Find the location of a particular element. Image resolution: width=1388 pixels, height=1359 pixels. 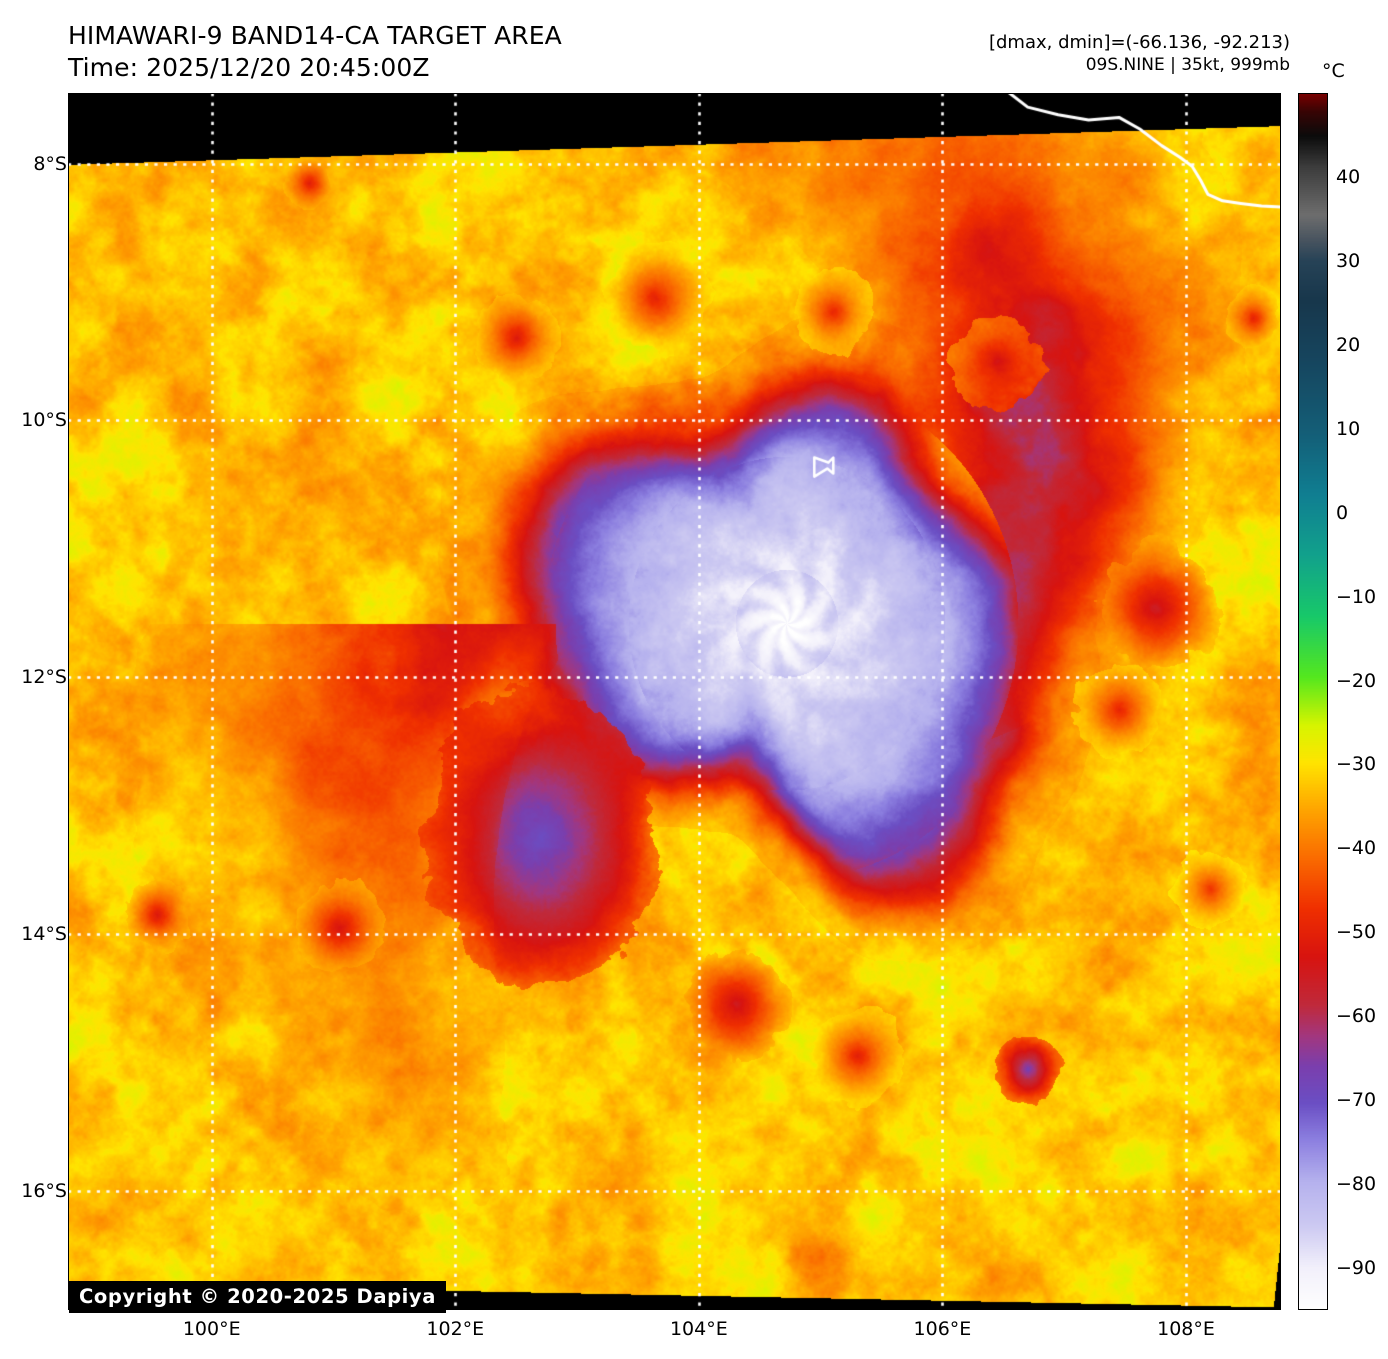

colorbar is located at coordinates (1313, 701).